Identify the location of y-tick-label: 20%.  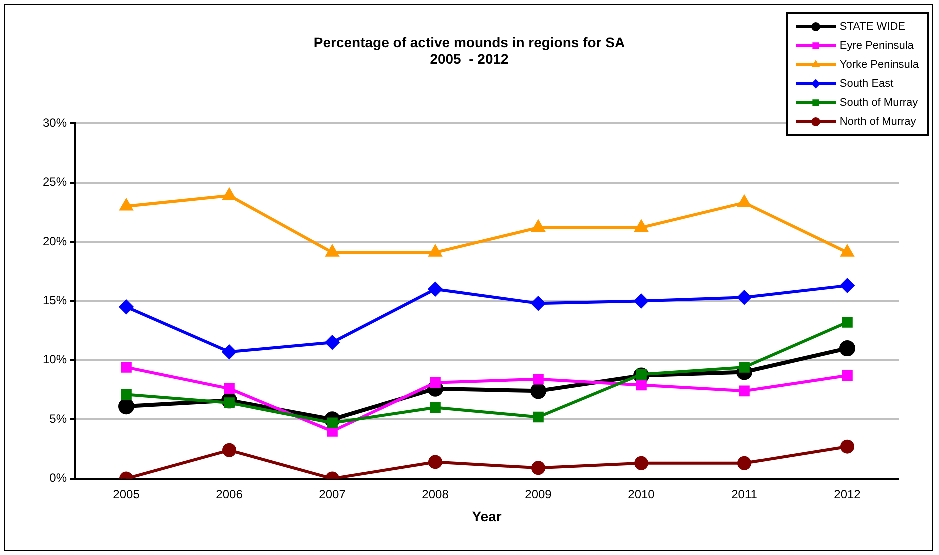
(55, 241).